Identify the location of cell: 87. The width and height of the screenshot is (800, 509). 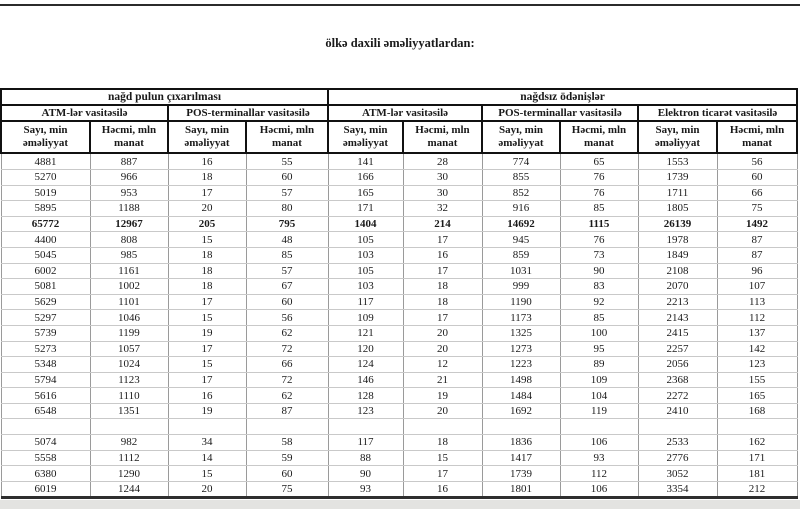
(757, 255).